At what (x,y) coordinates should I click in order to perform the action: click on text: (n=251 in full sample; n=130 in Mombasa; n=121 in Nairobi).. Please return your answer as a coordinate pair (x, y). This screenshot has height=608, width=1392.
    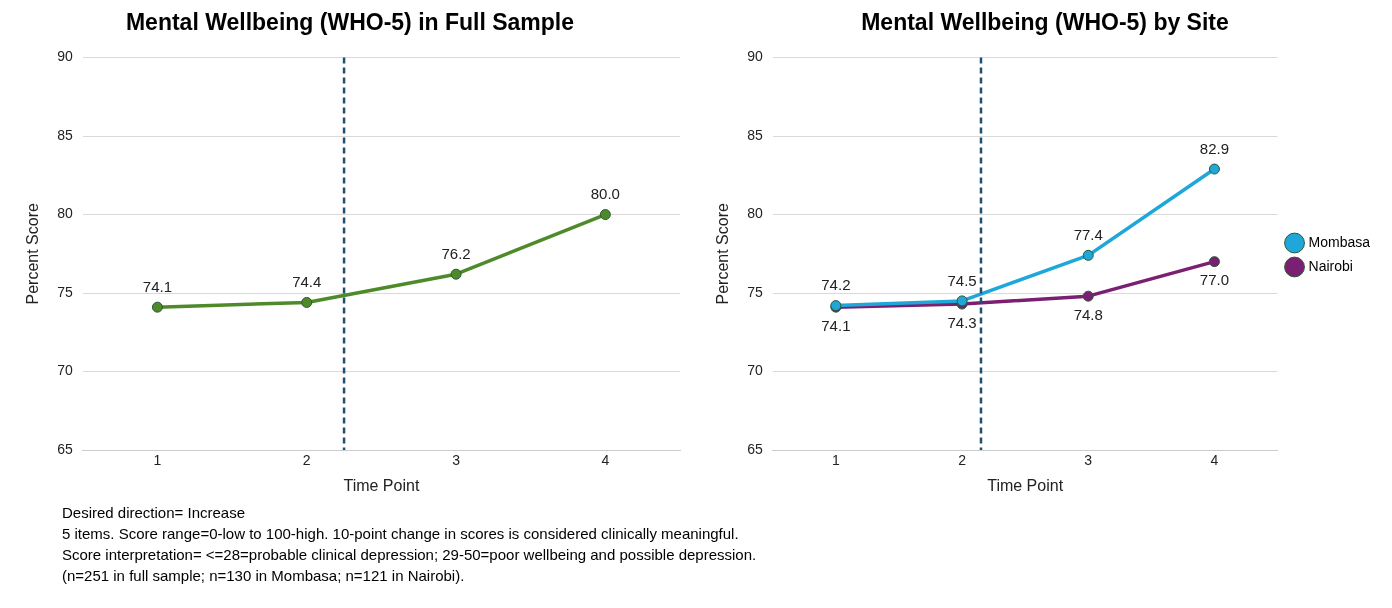
    Looking at the image, I should click on (264, 576).